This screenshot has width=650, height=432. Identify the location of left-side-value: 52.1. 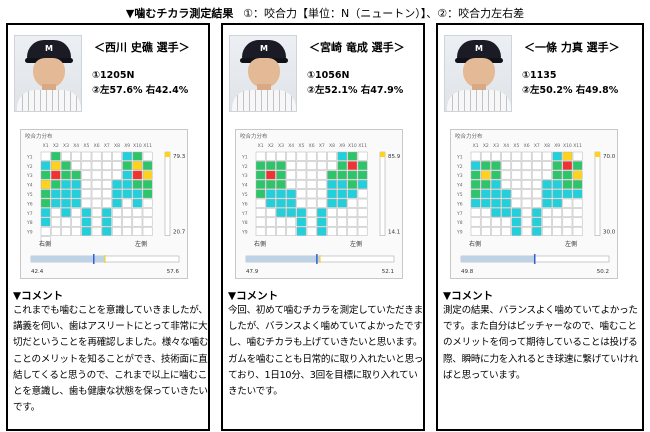
(388, 272).